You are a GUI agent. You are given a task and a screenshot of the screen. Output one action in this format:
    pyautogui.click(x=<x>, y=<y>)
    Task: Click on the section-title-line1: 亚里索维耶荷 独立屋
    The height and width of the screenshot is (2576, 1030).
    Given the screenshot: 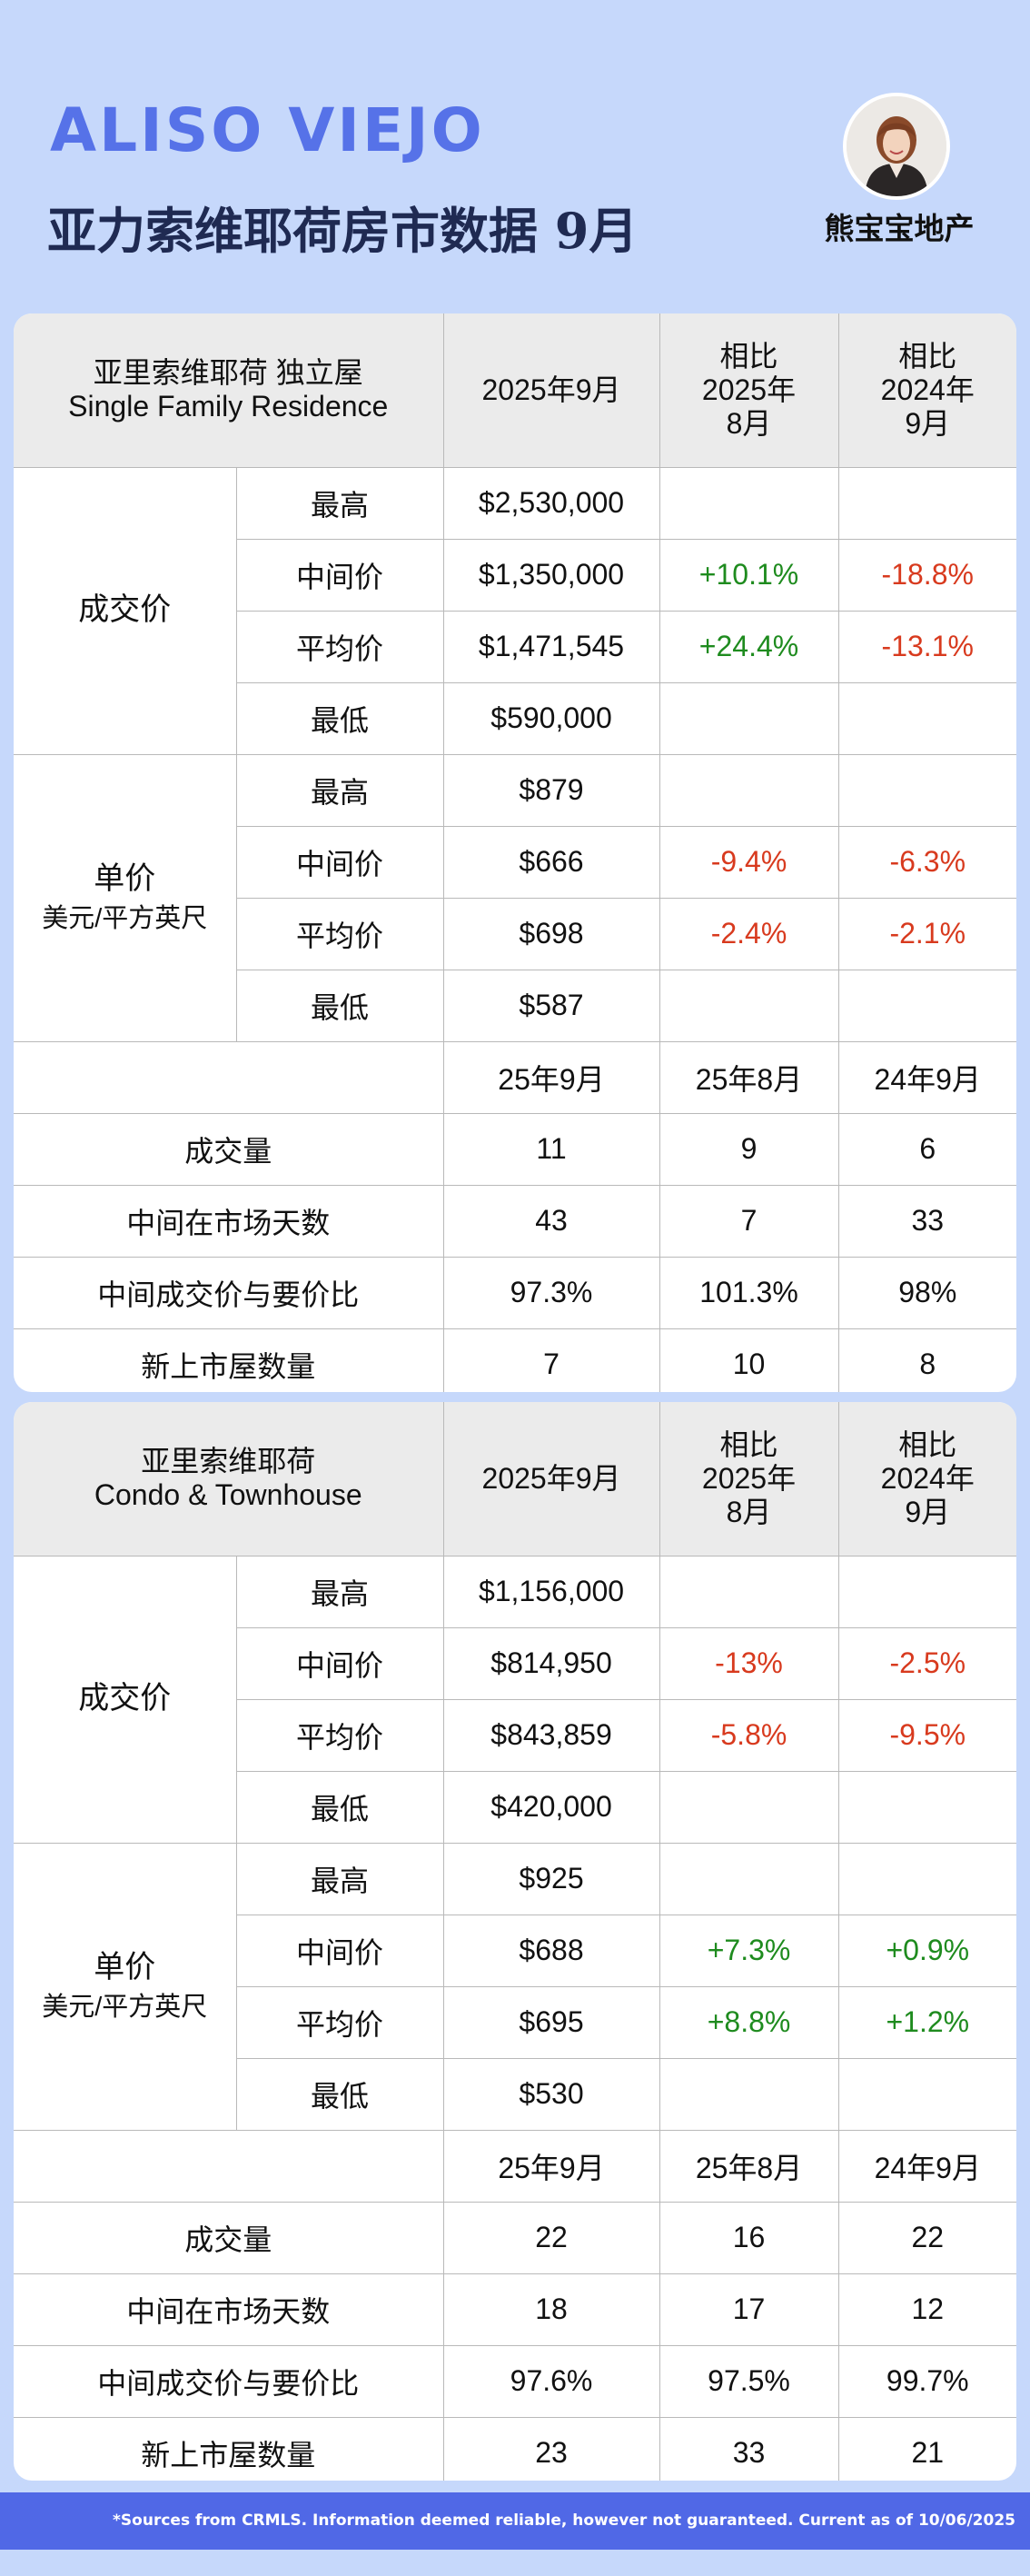 What is the action you would take?
    pyautogui.click(x=228, y=373)
    